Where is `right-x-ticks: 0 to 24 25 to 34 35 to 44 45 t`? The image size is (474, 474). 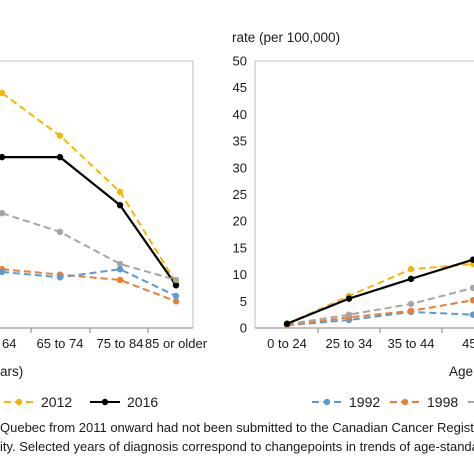 right-x-ticks: 0 to 24 25 to 34 35 to 44 45 t is located at coordinates (370, 339).